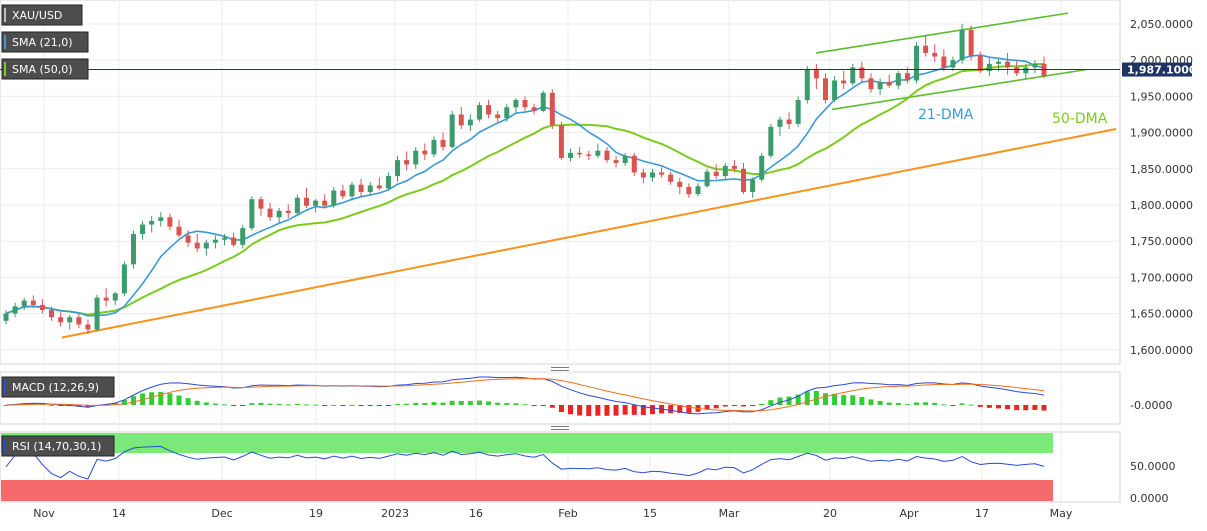  What do you see at coordinates (525, 462) in the screenshot?
I see `rsi-line` at bounding box center [525, 462].